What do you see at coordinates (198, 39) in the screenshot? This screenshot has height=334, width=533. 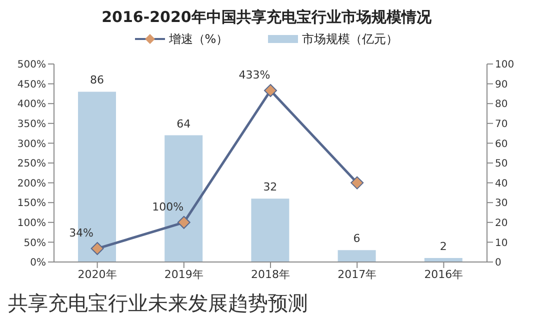 I see `legend-label: 增速（%）` at bounding box center [198, 39].